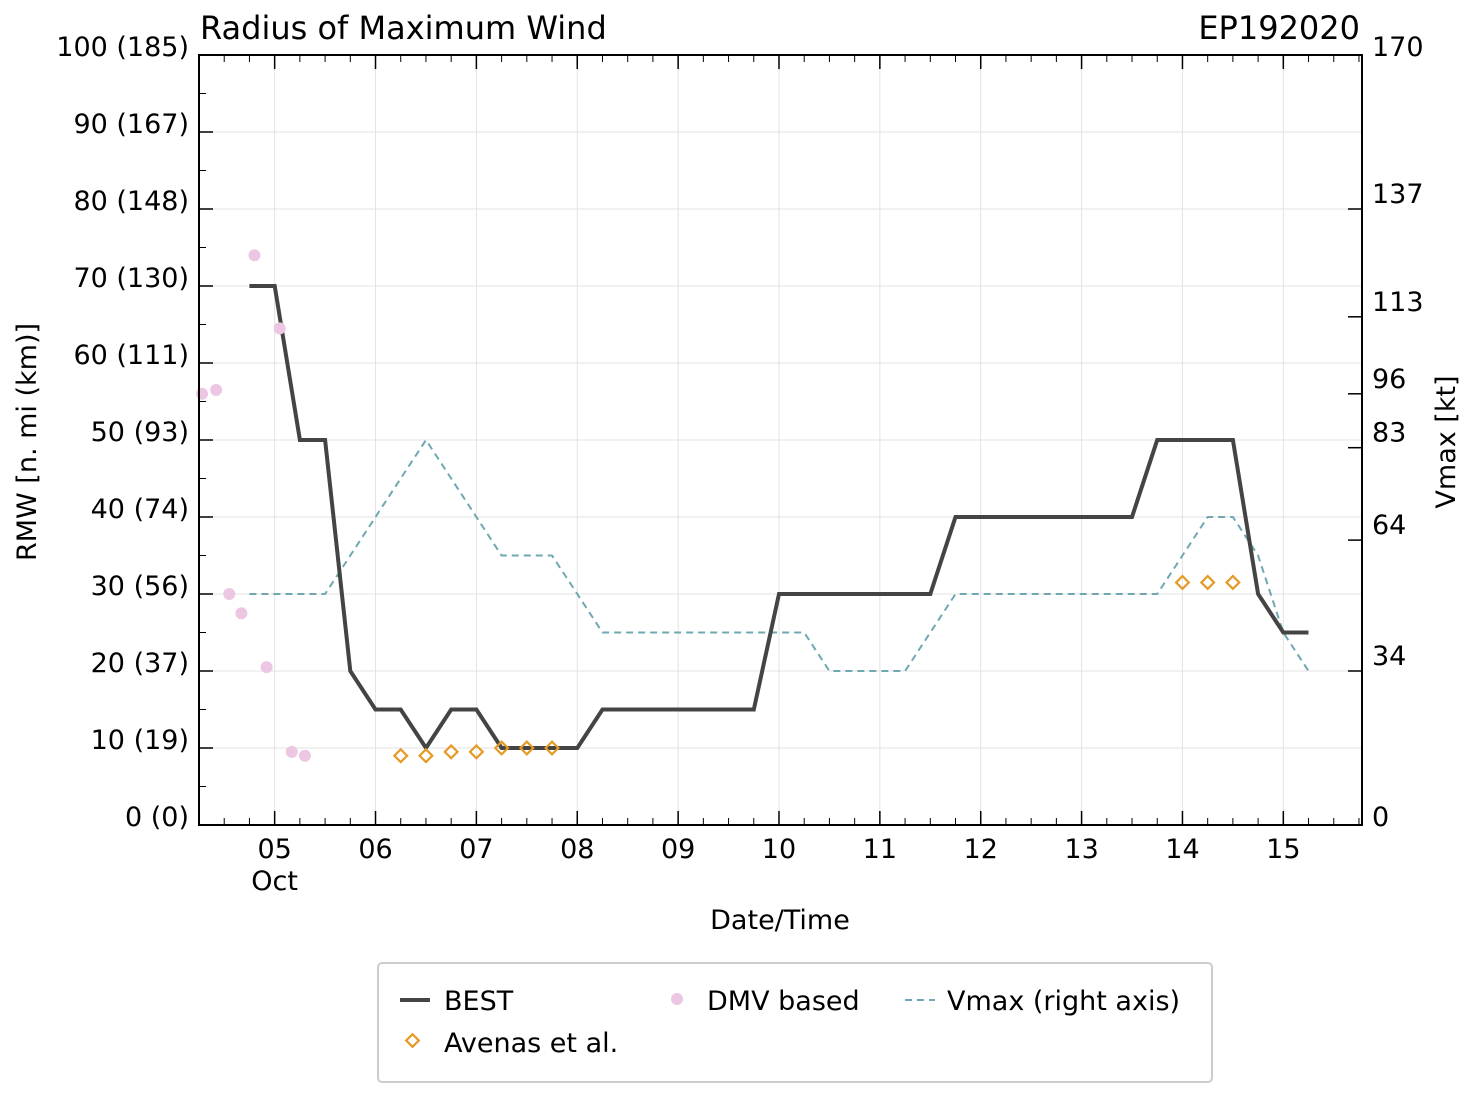 This screenshot has width=1477, height=1096. What do you see at coordinates (122, 47) in the screenshot?
I see `y-tick-label: 100 (185)` at bounding box center [122, 47].